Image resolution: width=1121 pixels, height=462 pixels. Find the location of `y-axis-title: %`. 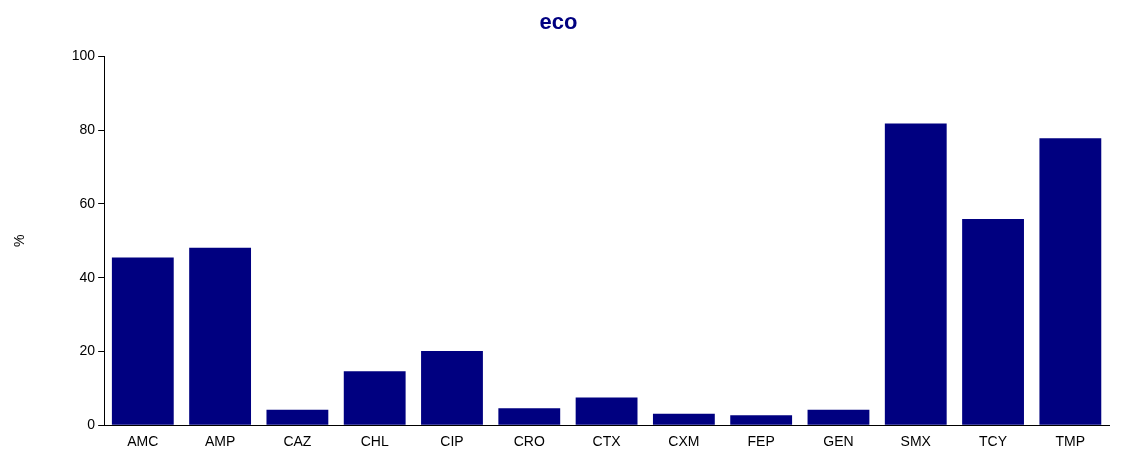

y-axis-title: % is located at coordinates (19, 241).